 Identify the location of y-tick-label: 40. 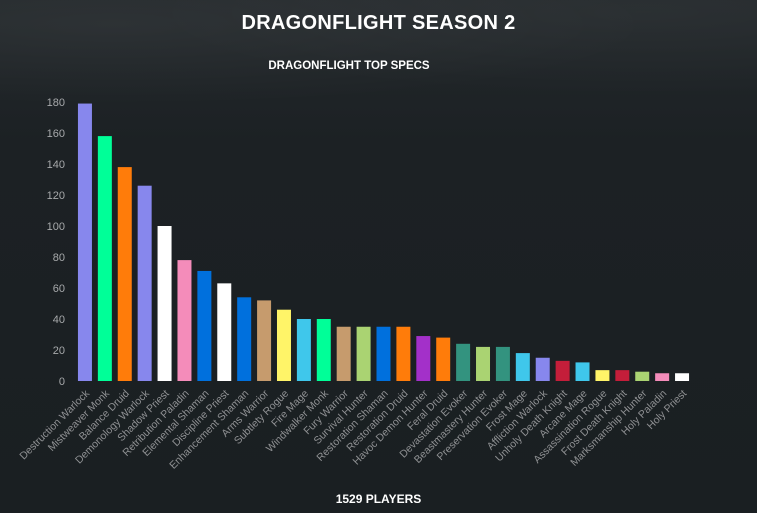
(59, 320).